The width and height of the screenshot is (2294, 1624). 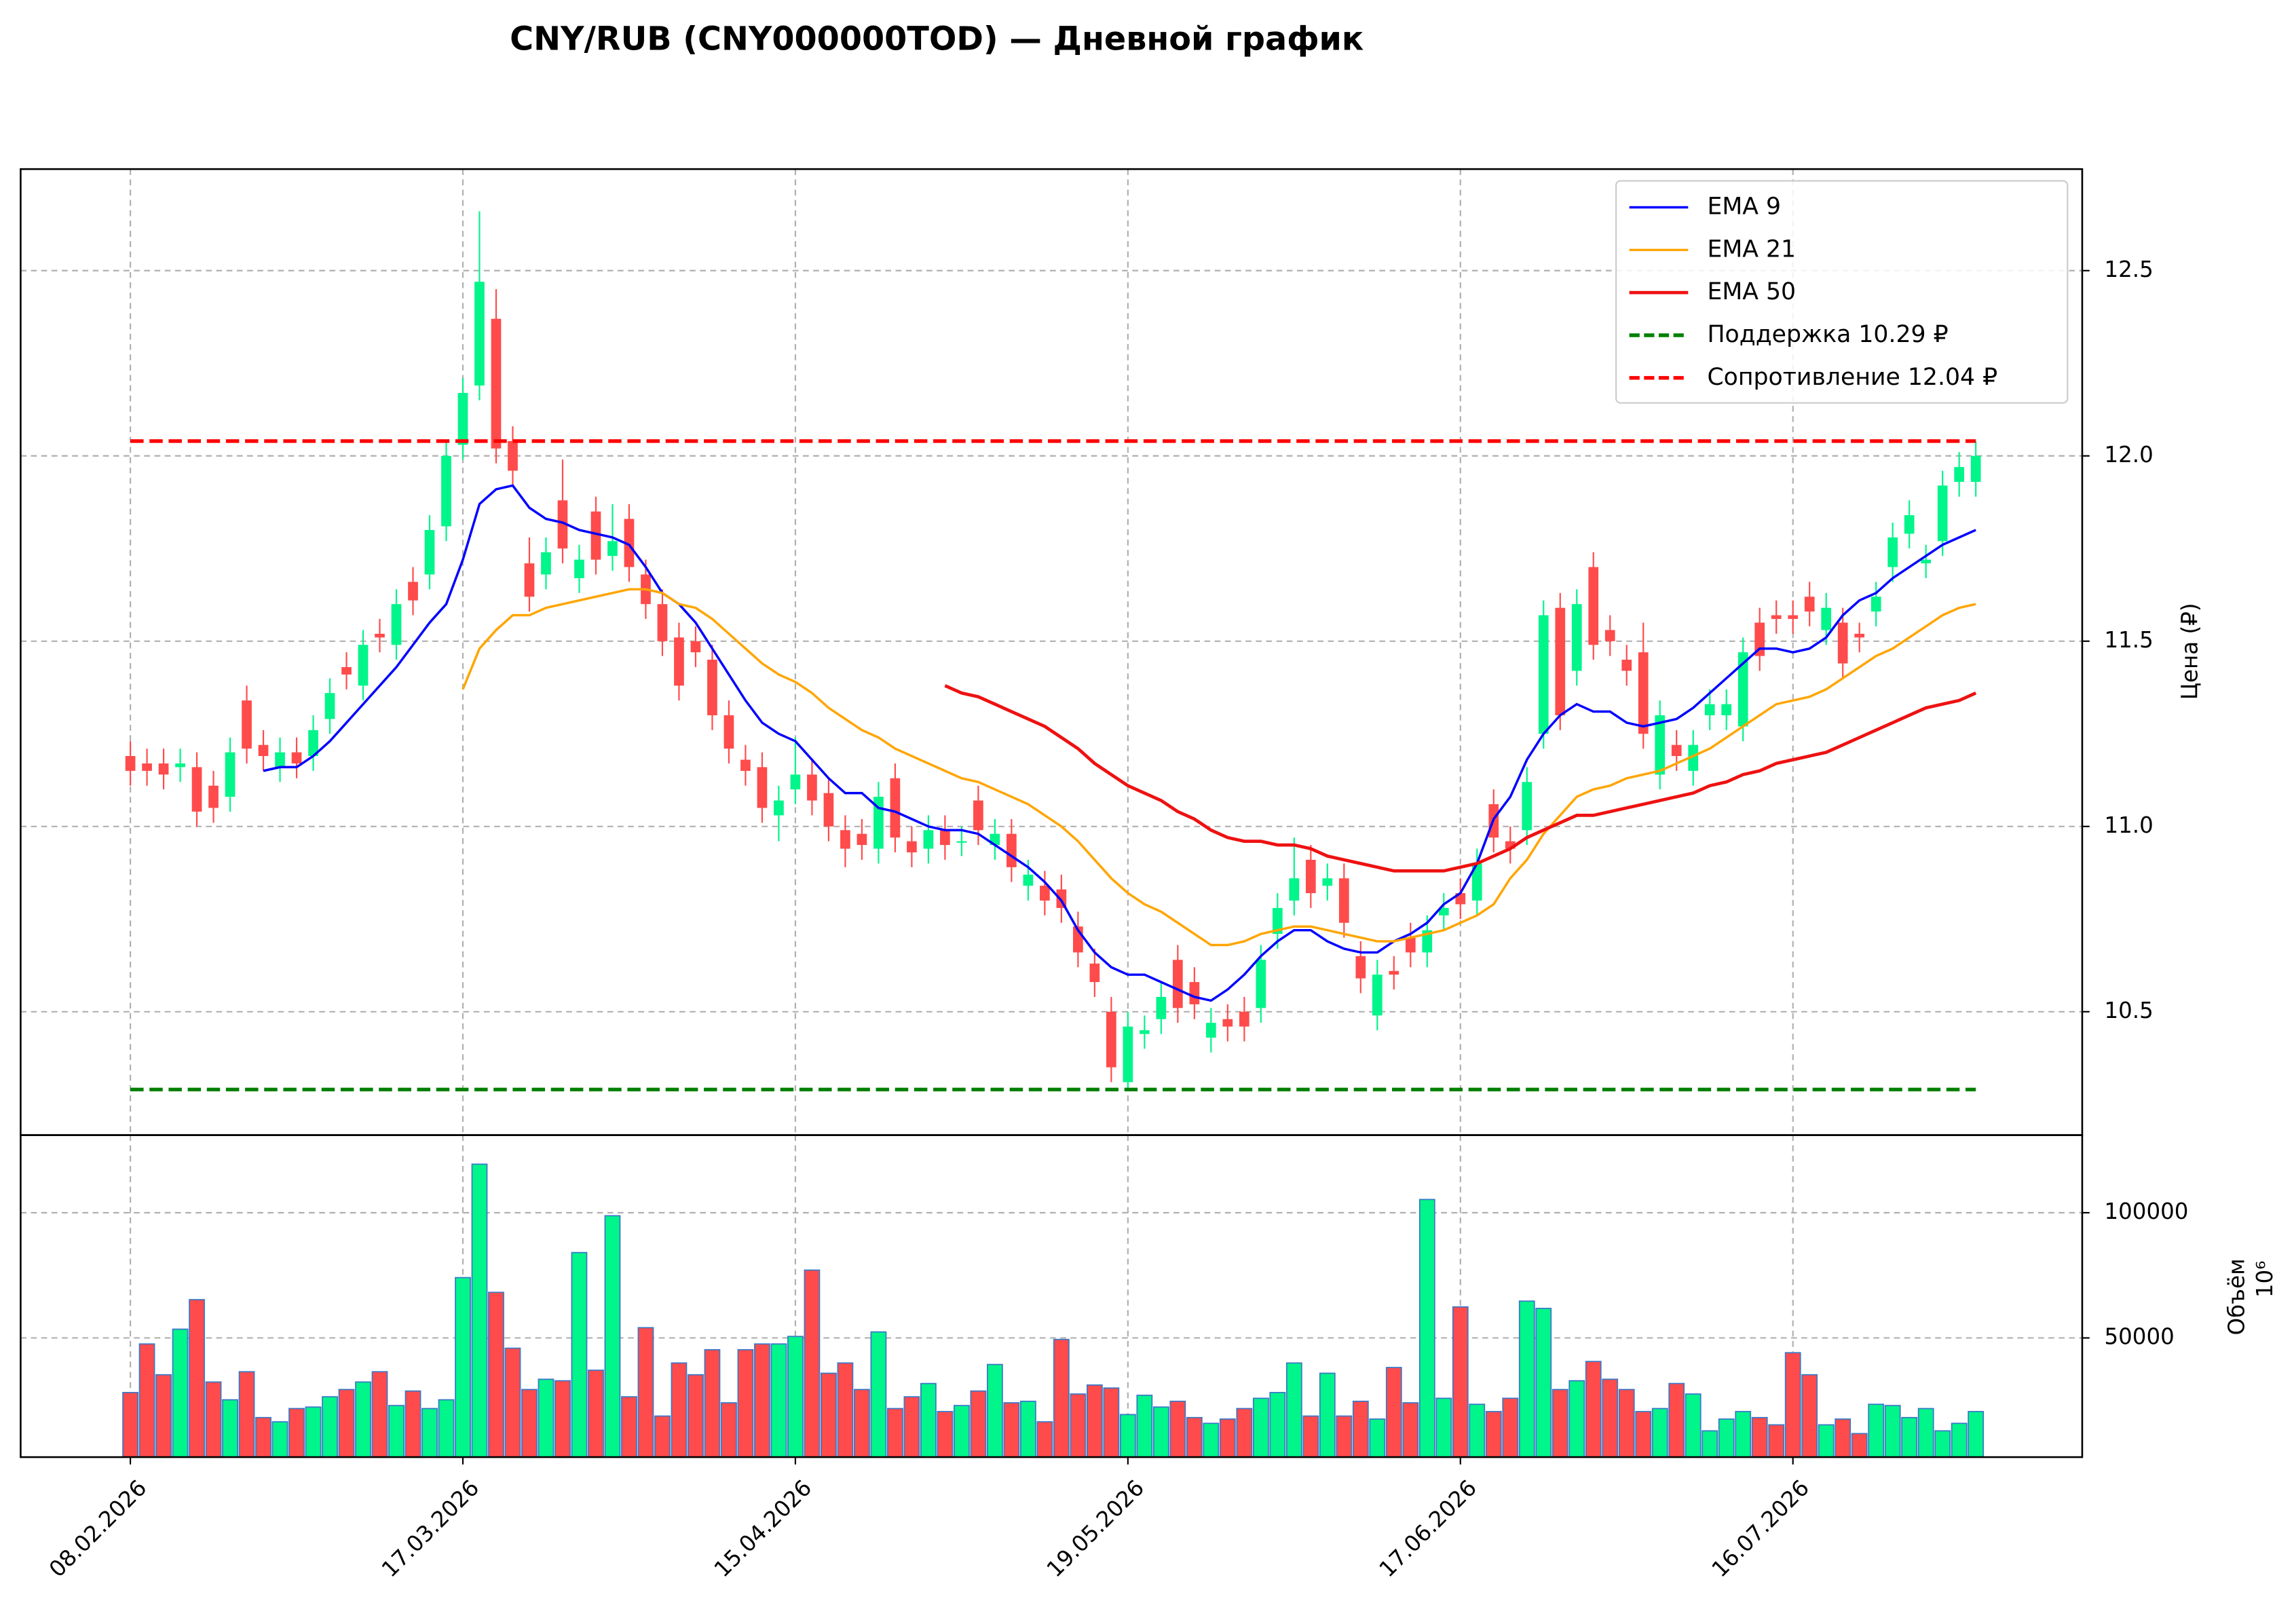 What do you see at coordinates (2128, 1010) in the screenshot?
I see `y-tick-label: 10.5` at bounding box center [2128, 1010].